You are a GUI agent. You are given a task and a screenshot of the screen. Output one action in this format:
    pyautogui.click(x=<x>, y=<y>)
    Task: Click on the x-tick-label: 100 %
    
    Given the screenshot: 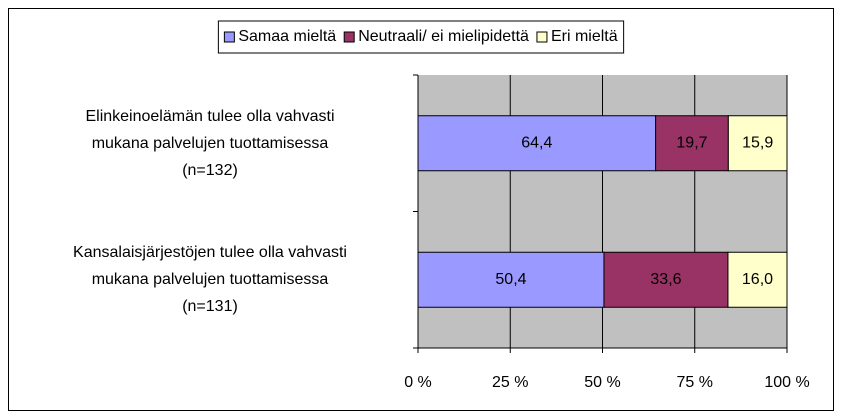 What is the action you would take?
    pyautogui.click(x=786, y=382)
    